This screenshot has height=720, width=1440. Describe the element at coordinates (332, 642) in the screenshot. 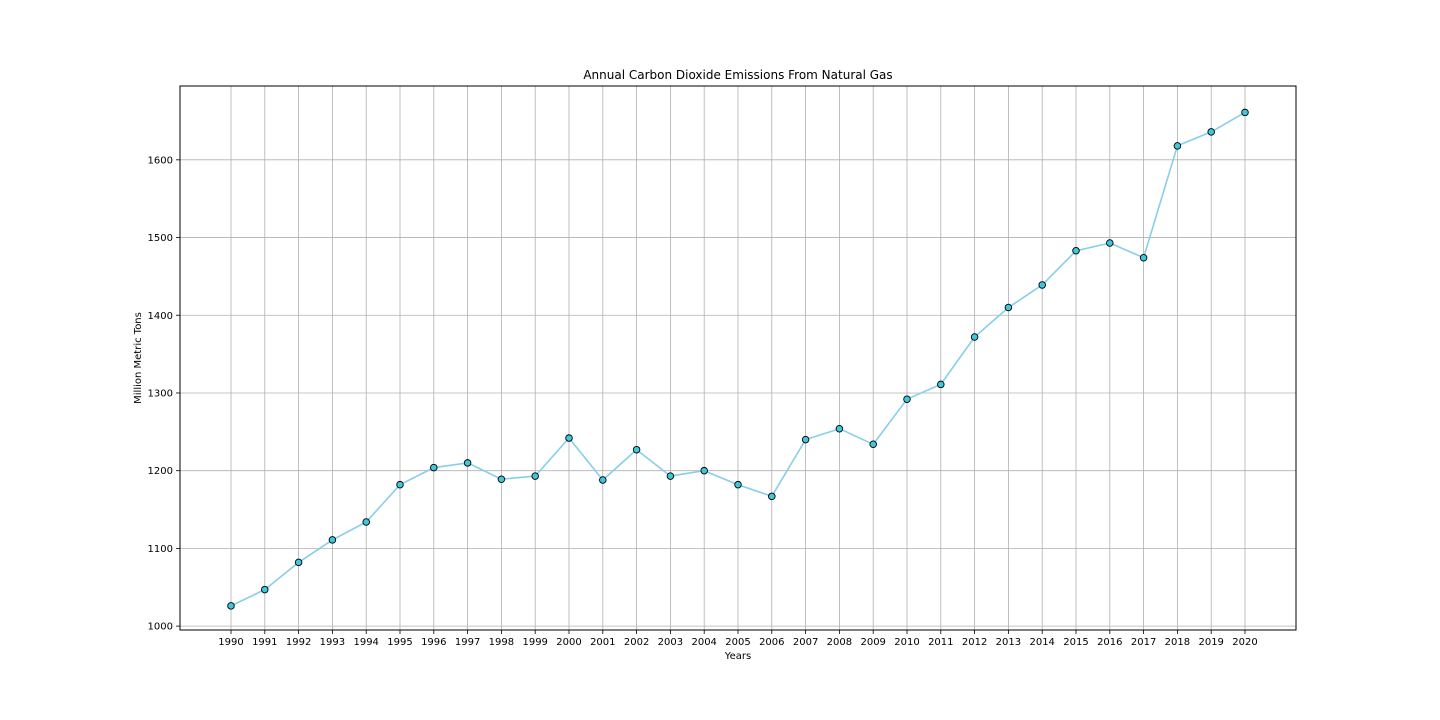

I see `x-tick-label: 1993` at that location.